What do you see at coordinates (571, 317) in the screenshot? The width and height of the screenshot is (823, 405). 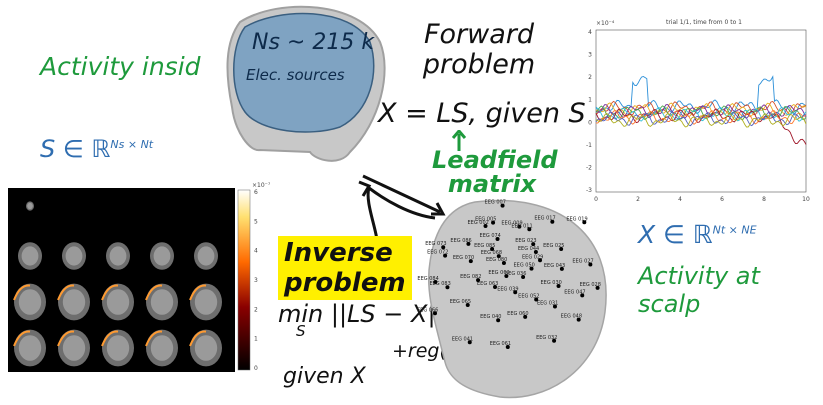 I see `electrode-label: EEG 048` at bounding box center [571, 317].